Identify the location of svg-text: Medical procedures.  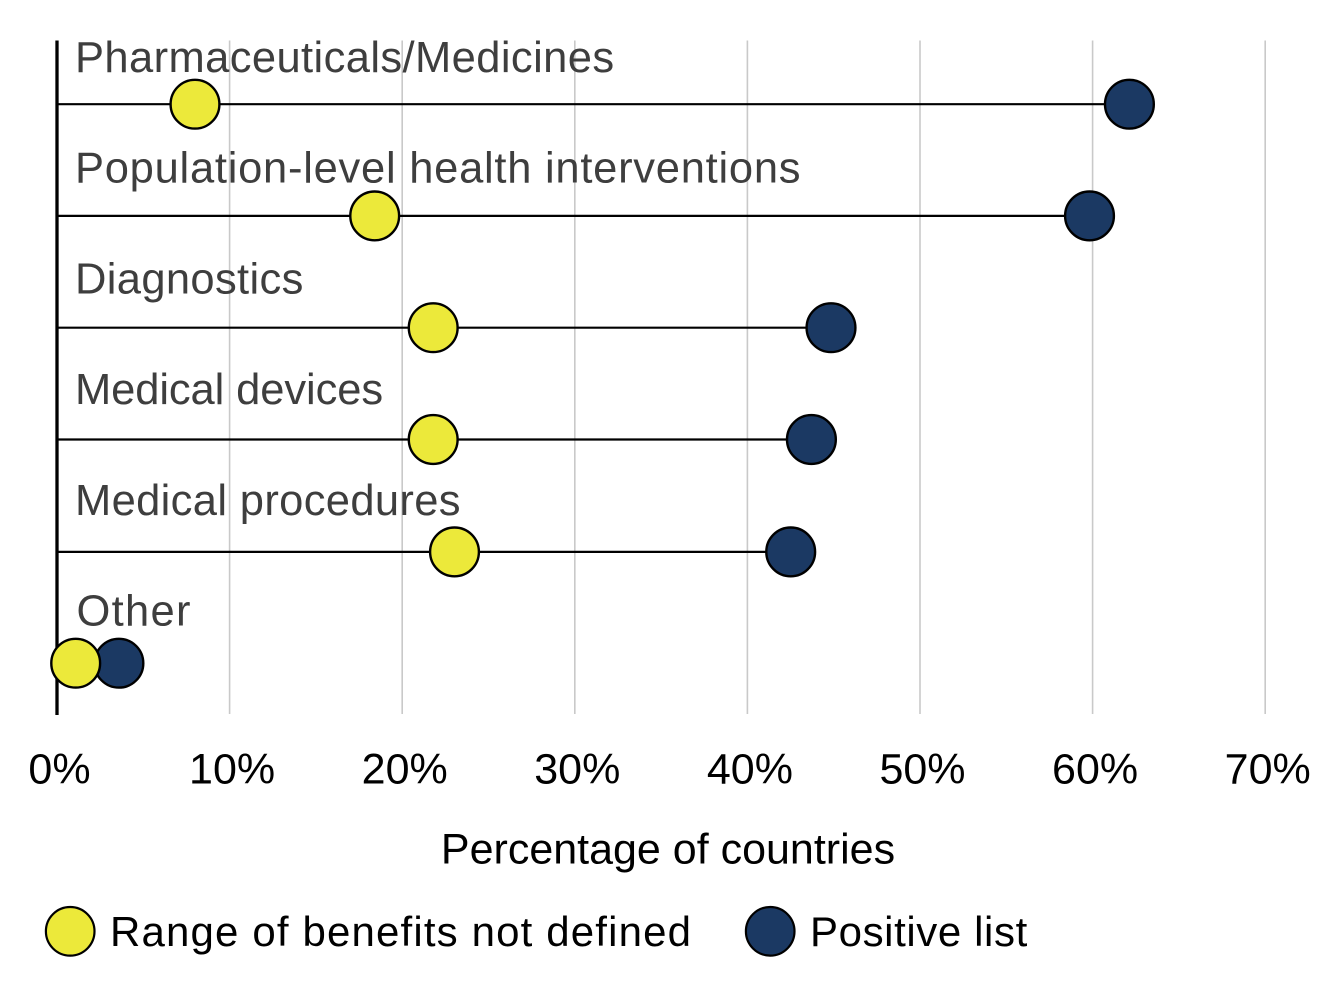
(268, 501).